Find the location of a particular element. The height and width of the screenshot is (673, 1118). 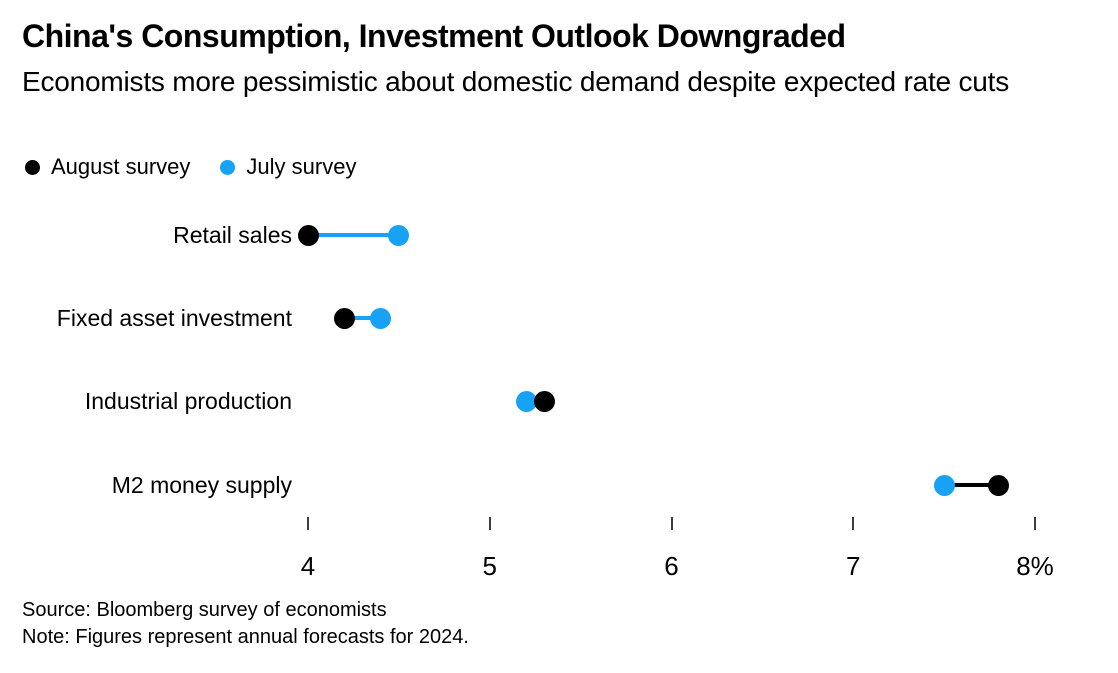

category-label: M2 money supply is located at coordinates (201, 485).